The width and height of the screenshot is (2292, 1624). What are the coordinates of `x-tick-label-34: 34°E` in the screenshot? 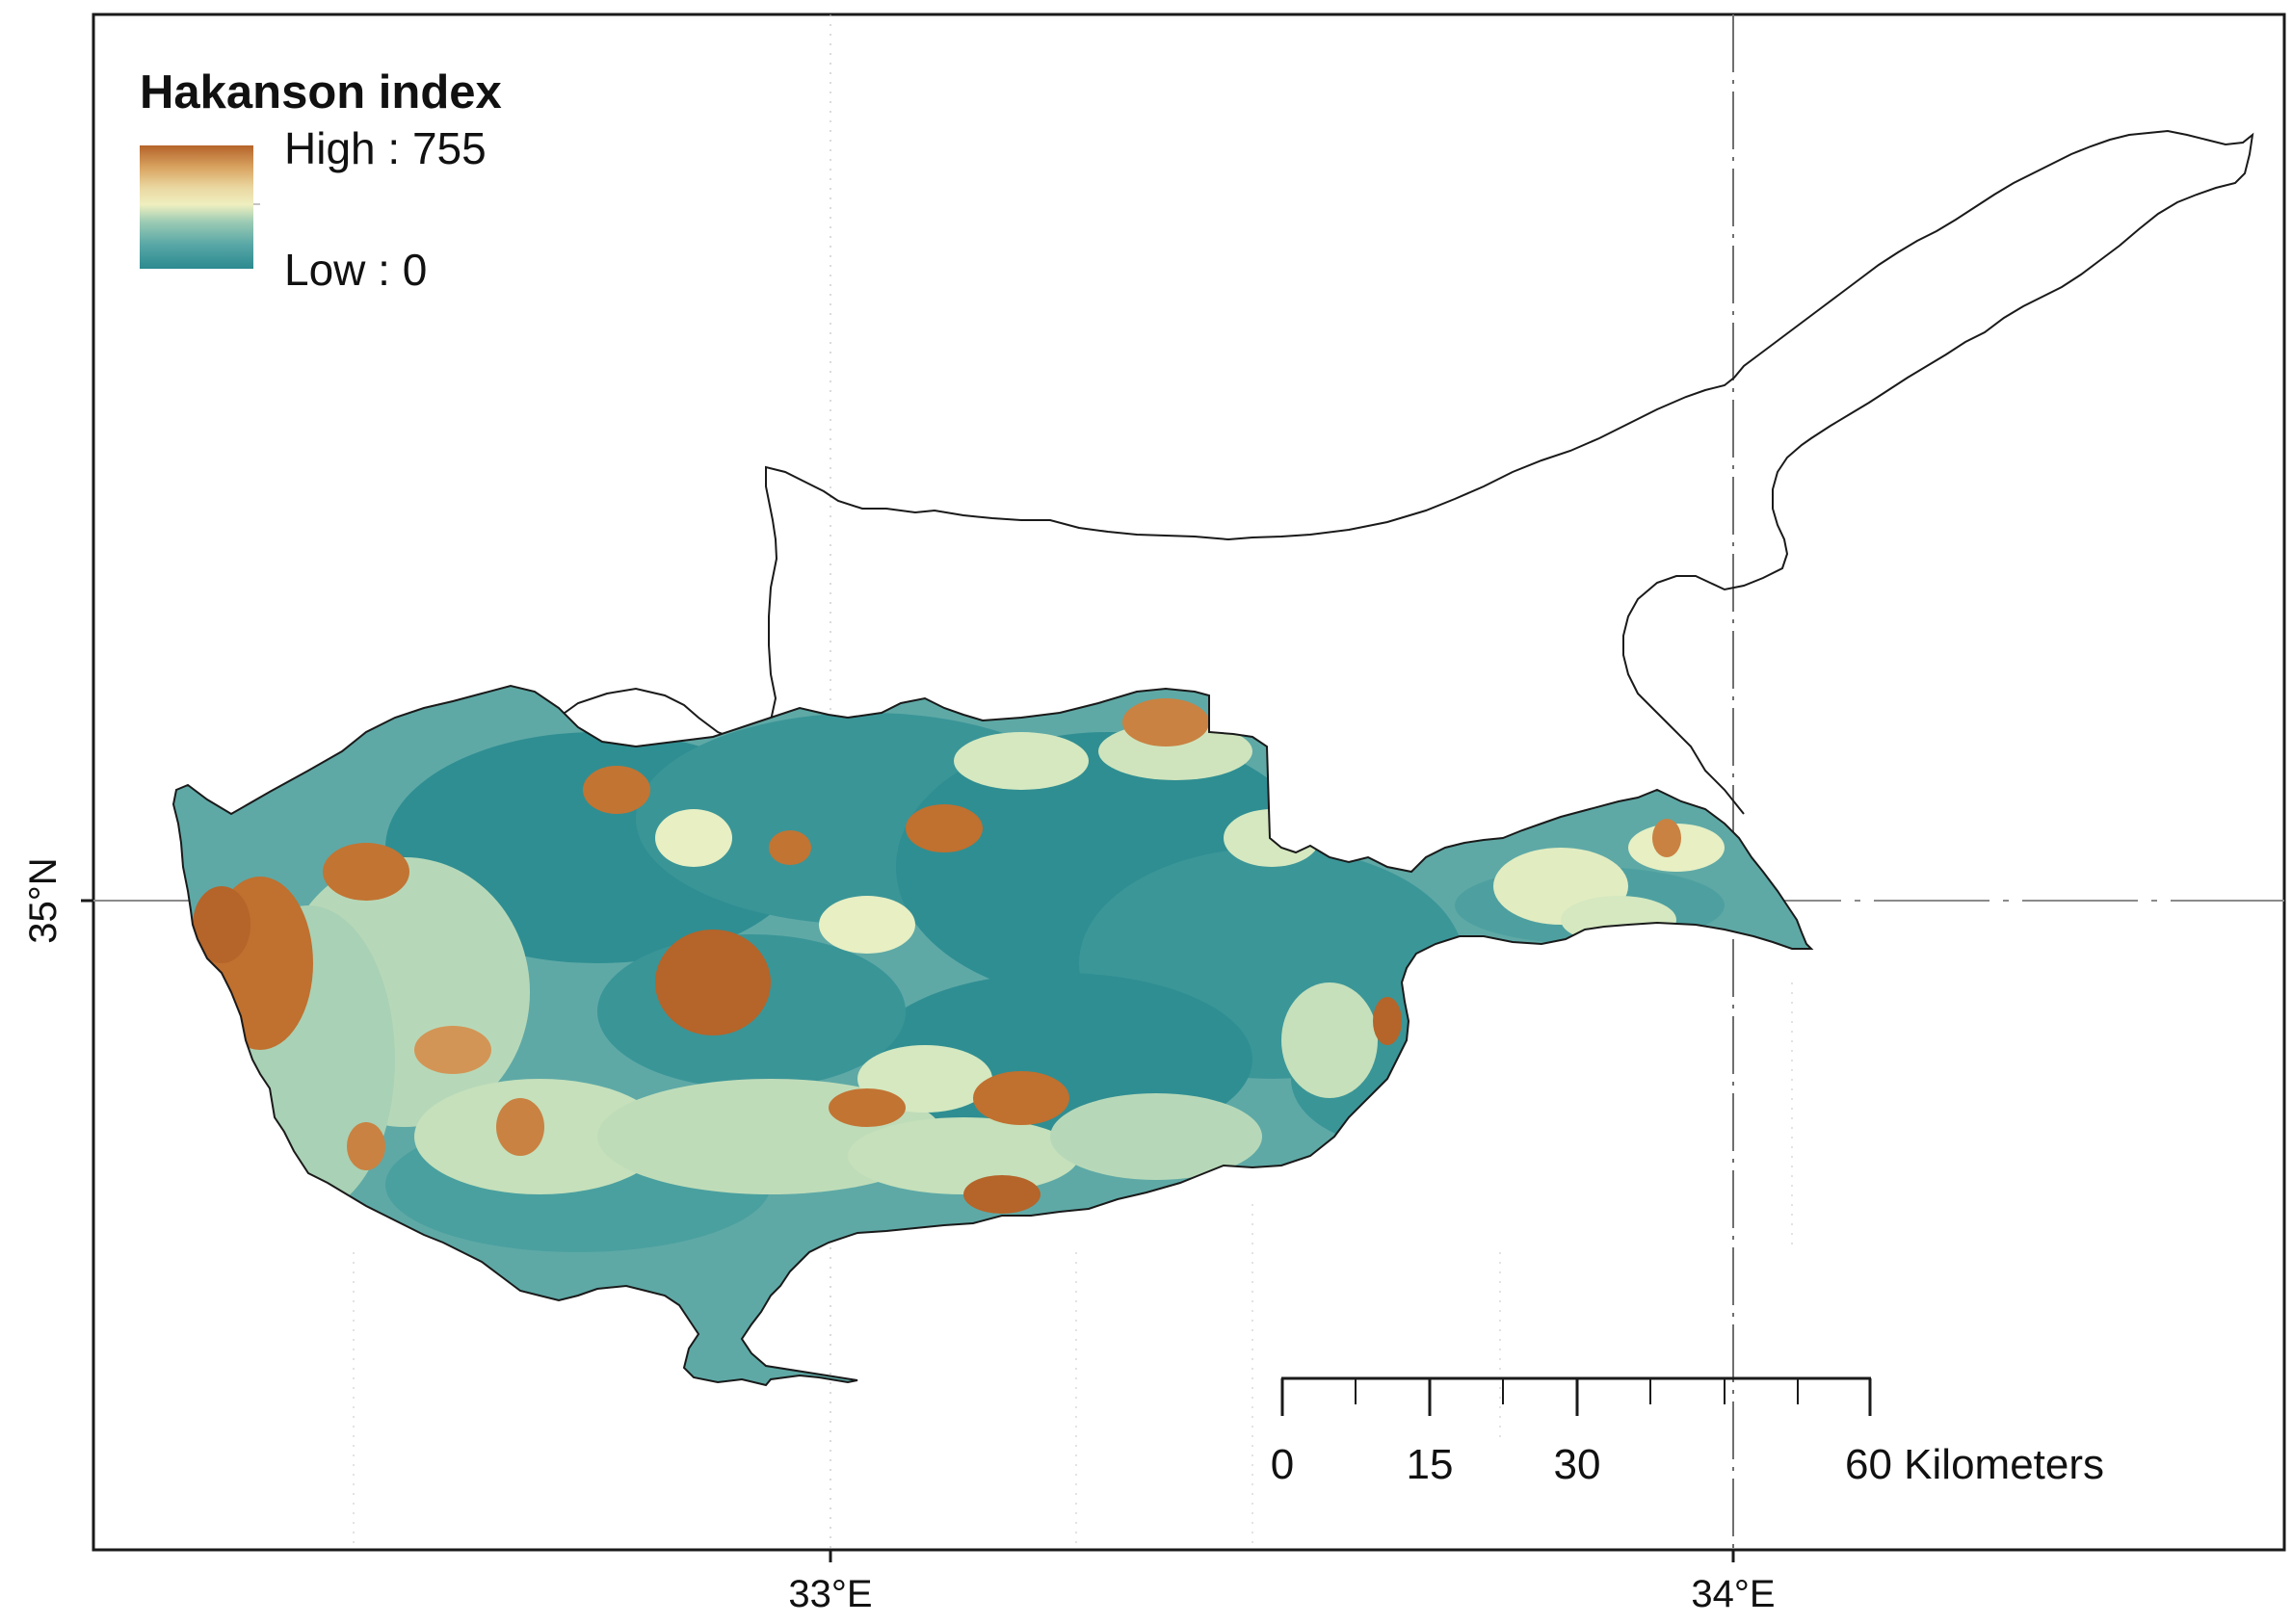 It's located at (1733, 1594).